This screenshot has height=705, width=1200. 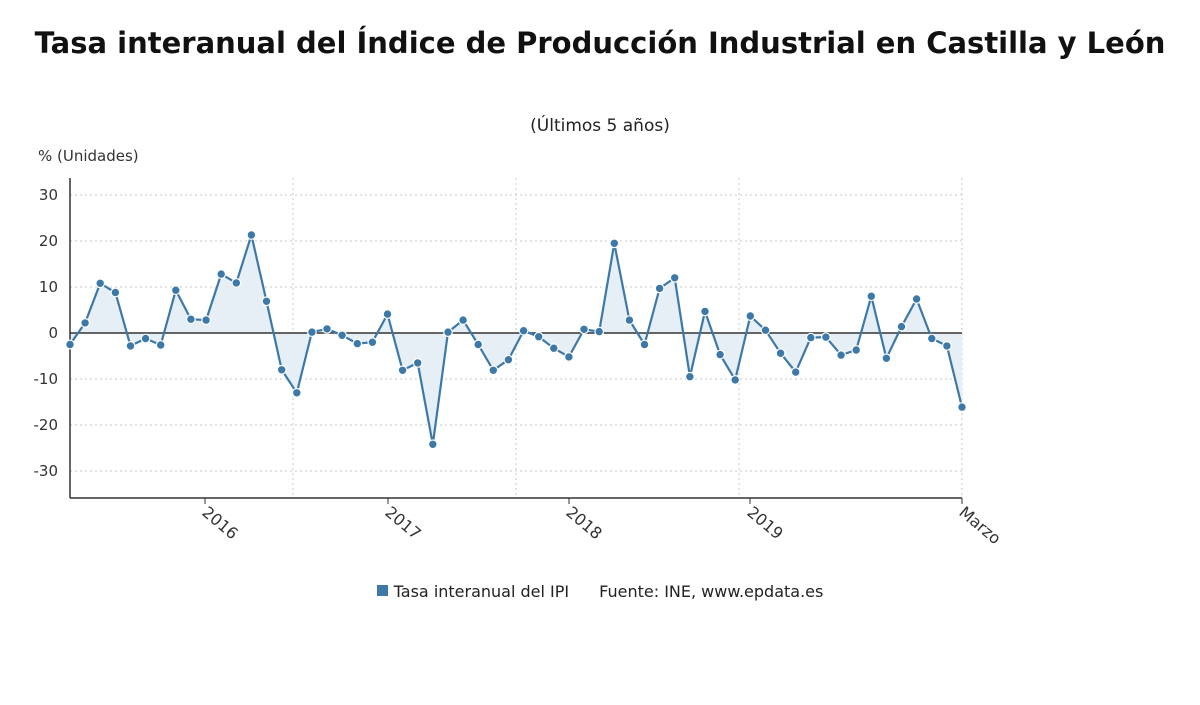 I want to click on chart-subtitle: (Últimos 5 años), so click(x=600, y=126).